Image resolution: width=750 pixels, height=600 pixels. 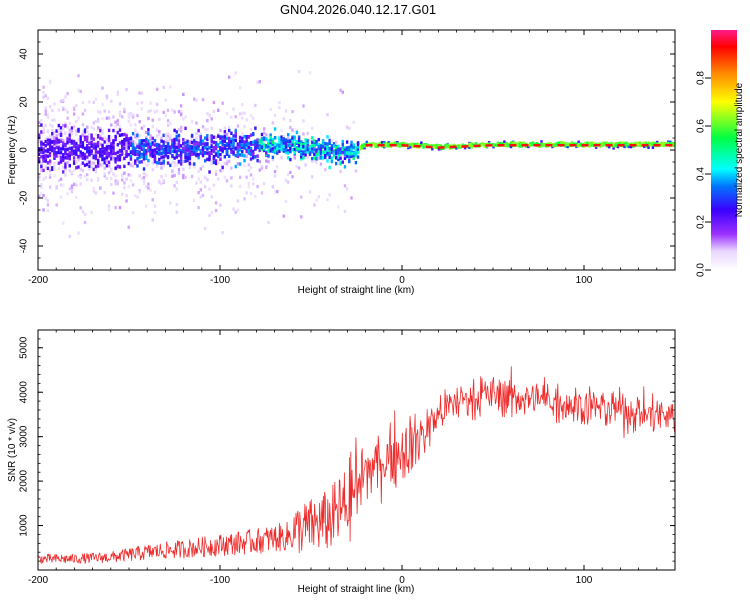 I want to click on snr-y-tick-label: 3000, so click(x=24, y=436).